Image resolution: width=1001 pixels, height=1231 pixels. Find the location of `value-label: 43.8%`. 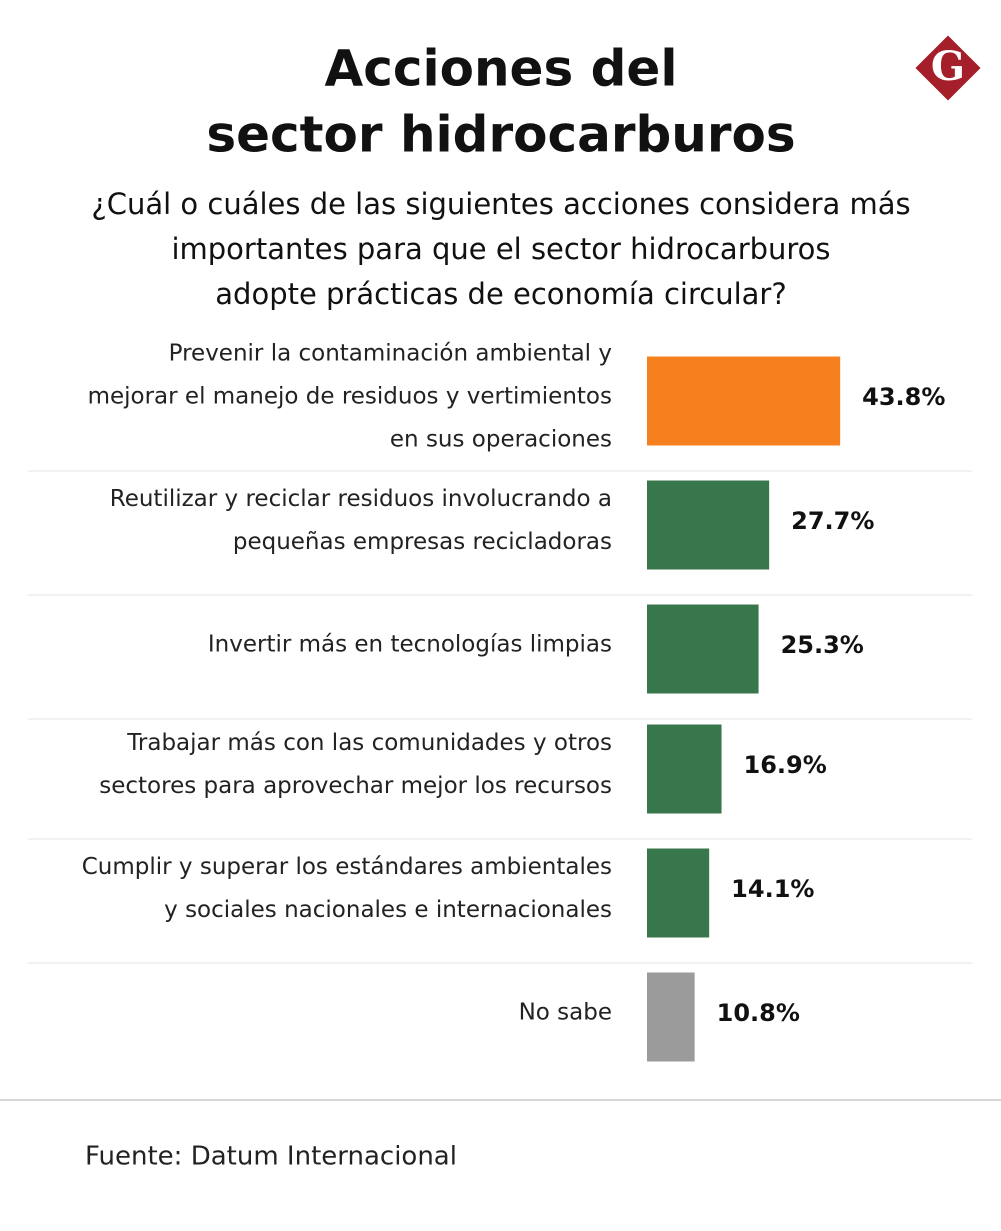

value-label: 43.8% is located at coordinates (903, 397).